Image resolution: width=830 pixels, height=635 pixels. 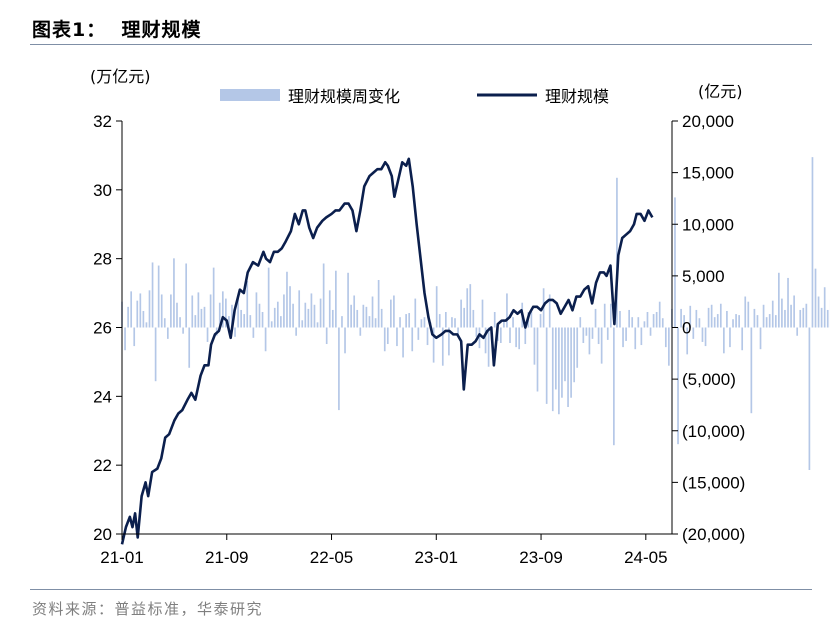 I want to click on x-tick-label: 21-09, so click(x=226, y=557).